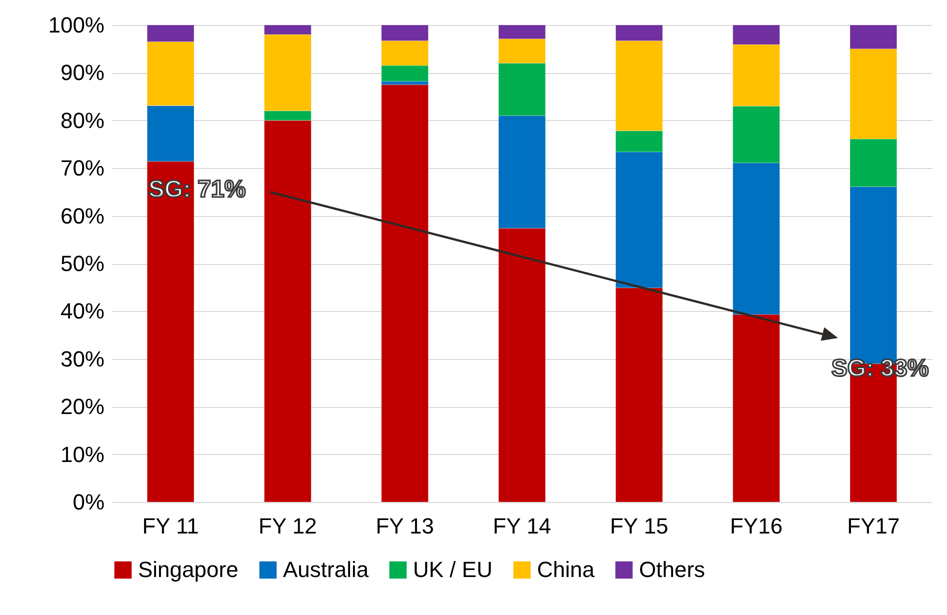 The height and width of the screenshot is (615, 947). I want to click on legend-label: Others, so click(672, 569).